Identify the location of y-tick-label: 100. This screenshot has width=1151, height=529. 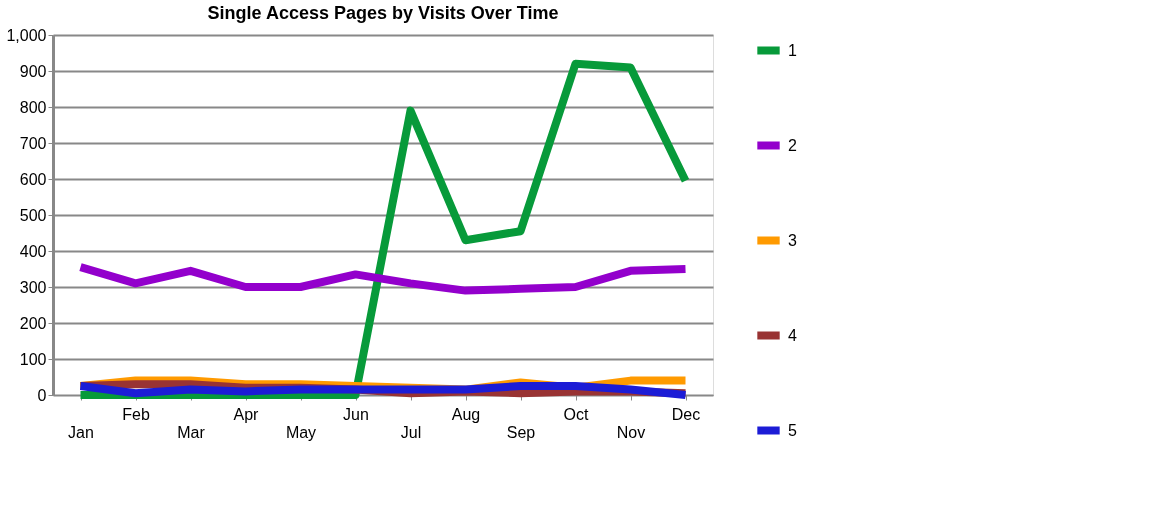
(33, 359).